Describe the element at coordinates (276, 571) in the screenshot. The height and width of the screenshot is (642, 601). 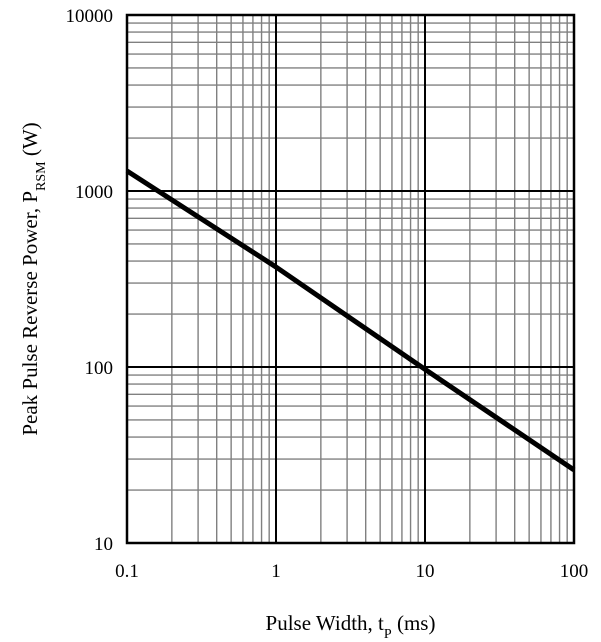
I see `x-tick-label: 1` at that location.